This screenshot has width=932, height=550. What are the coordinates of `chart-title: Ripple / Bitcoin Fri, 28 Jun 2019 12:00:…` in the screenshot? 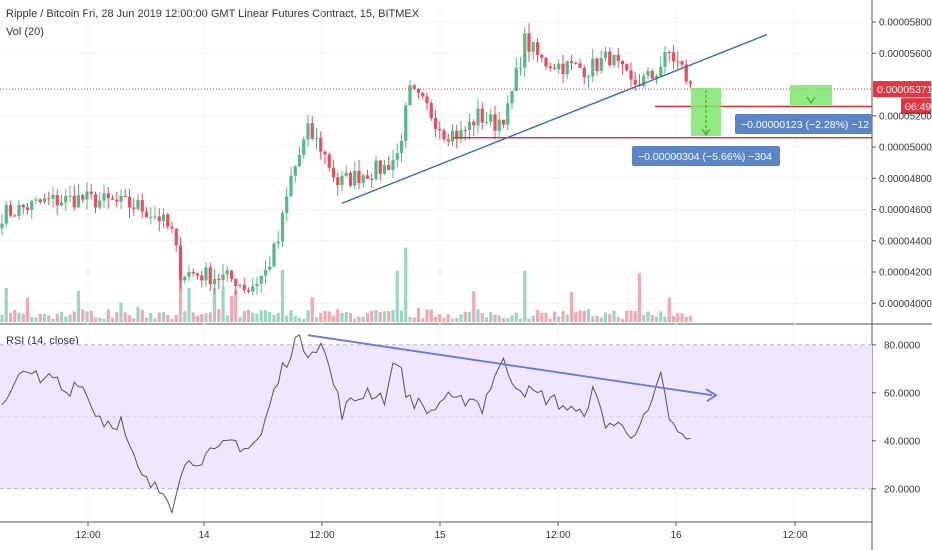 It's located at (213, 14).